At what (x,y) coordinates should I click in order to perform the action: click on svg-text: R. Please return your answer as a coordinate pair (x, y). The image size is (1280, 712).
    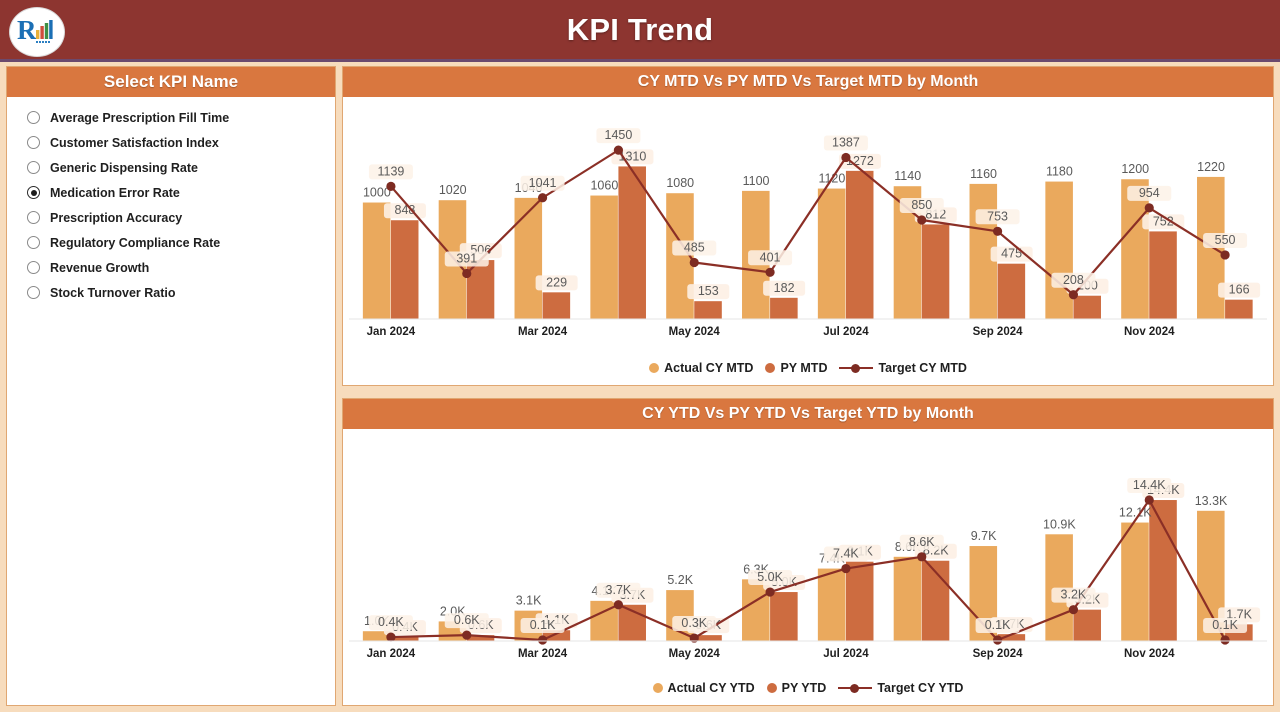
    Looking at the image, I should click on (27, 30).